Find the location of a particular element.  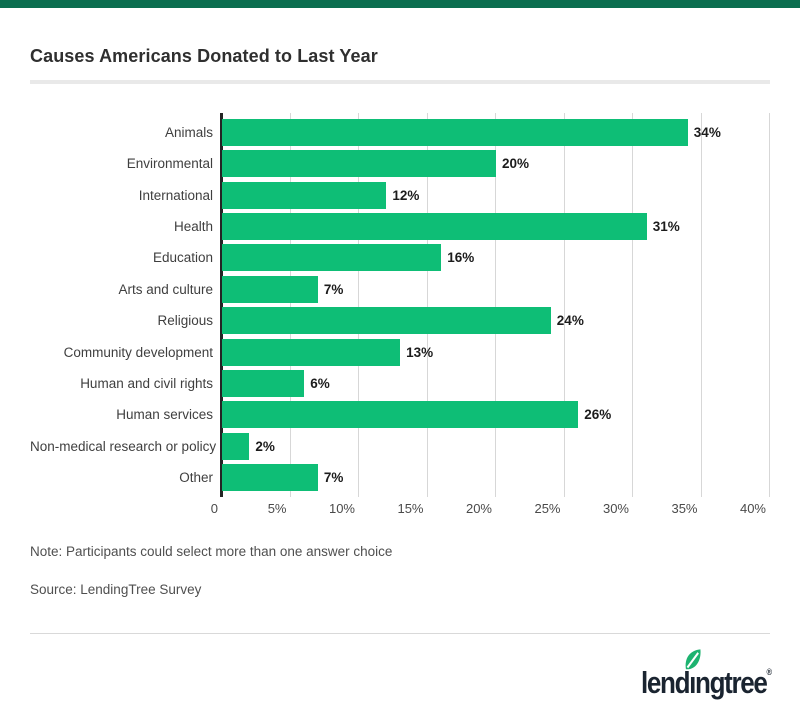

chart-row: Non-medical research or policy 2% is located at coordinates (400, 446).